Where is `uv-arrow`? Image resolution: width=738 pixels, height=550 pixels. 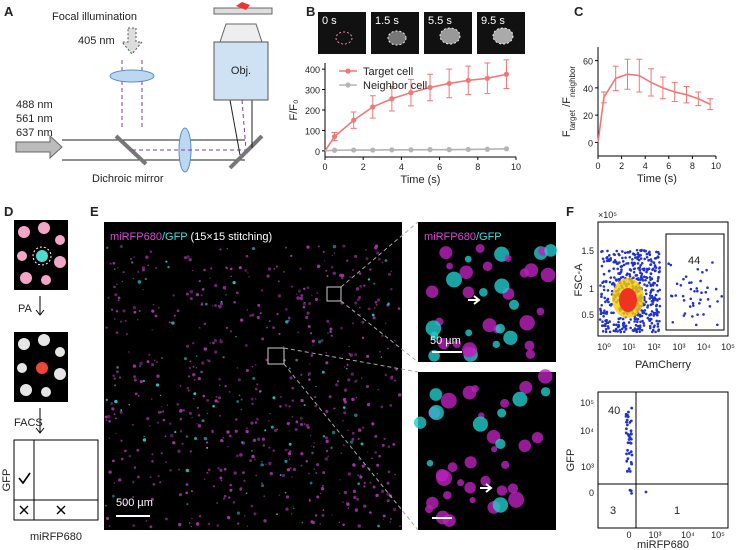
uv-arrow is located at coordinates (132, 41).